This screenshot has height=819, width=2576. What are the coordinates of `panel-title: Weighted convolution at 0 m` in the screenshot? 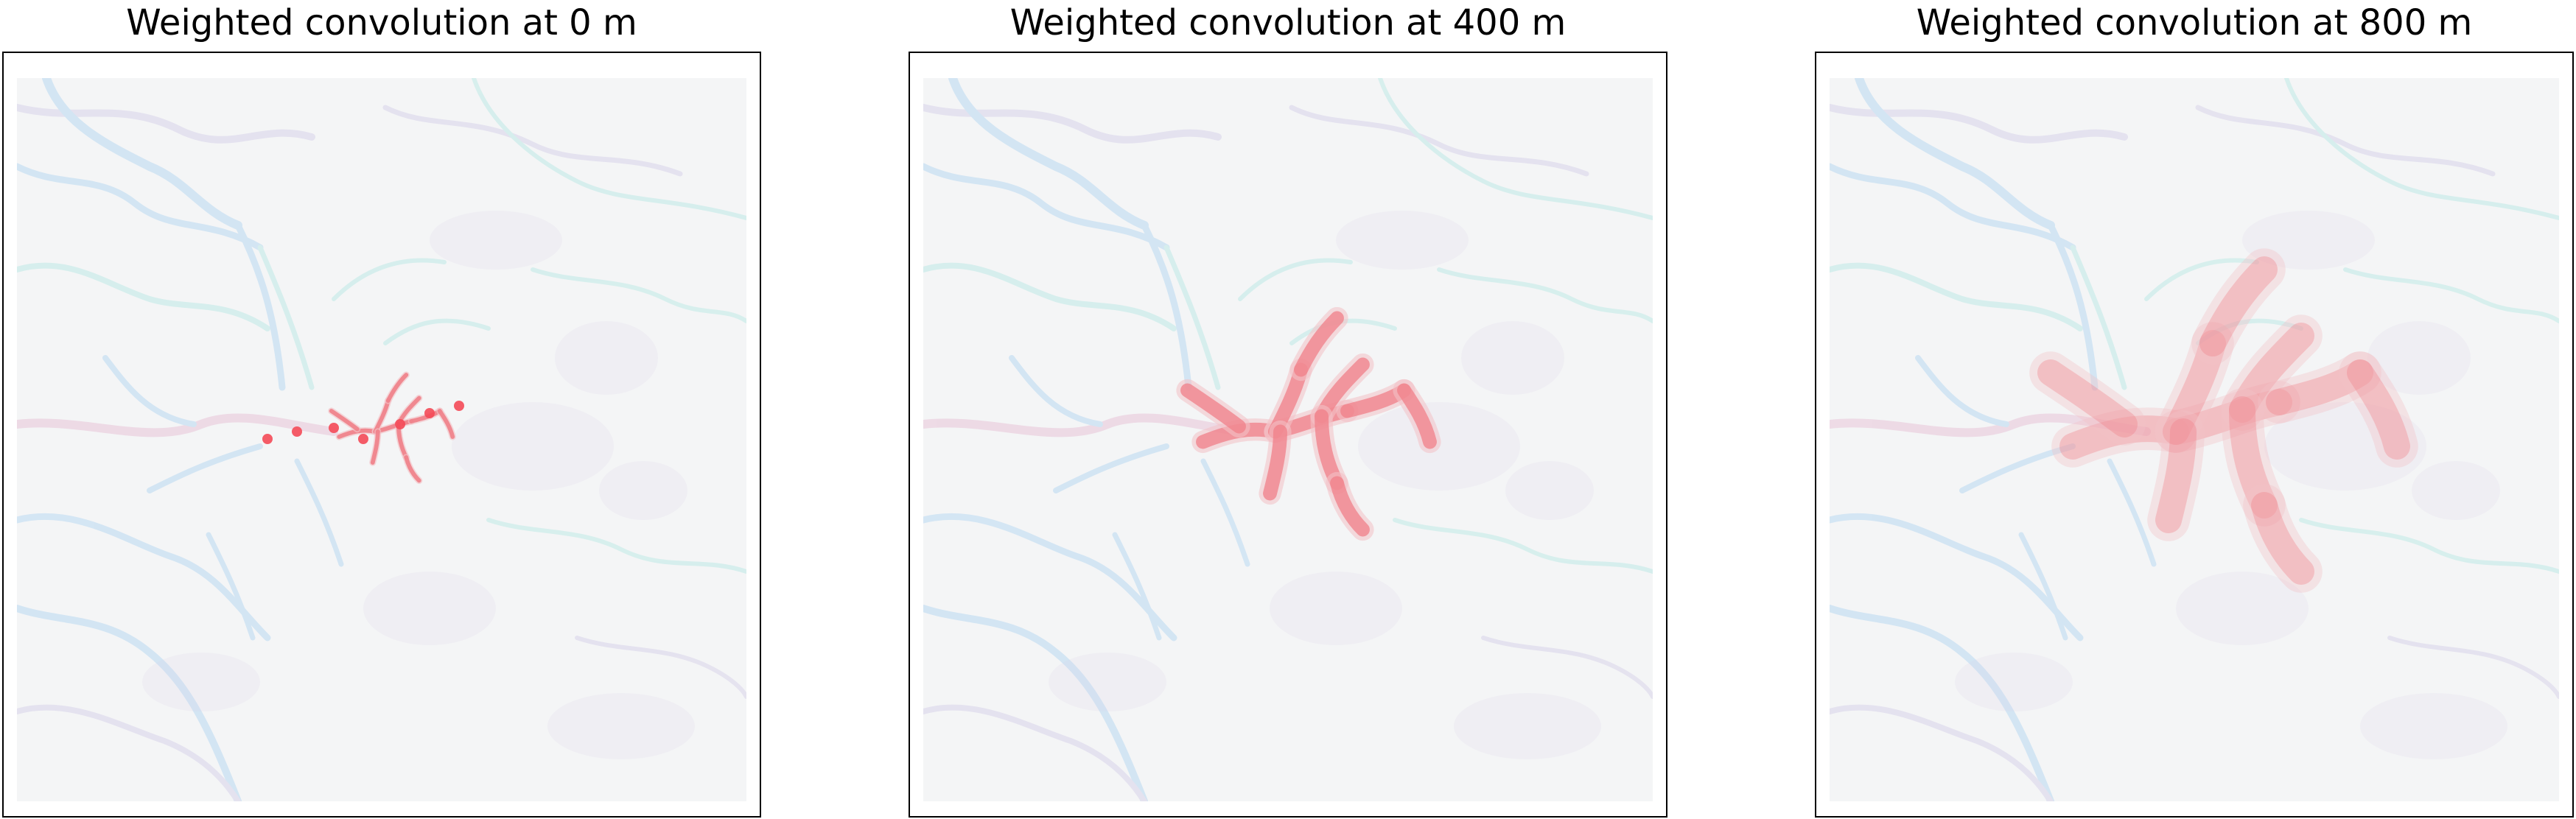 It's located at (381, 22).